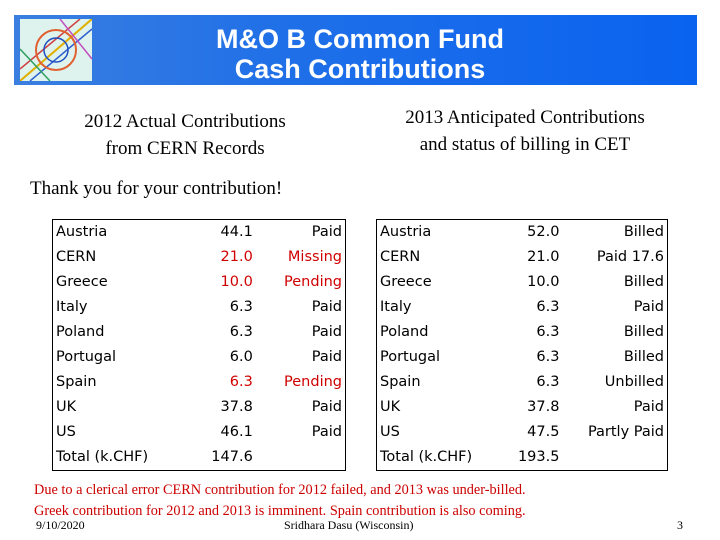  I want to click on table-row: Austria 52.0 Billed, so click(522, 233).